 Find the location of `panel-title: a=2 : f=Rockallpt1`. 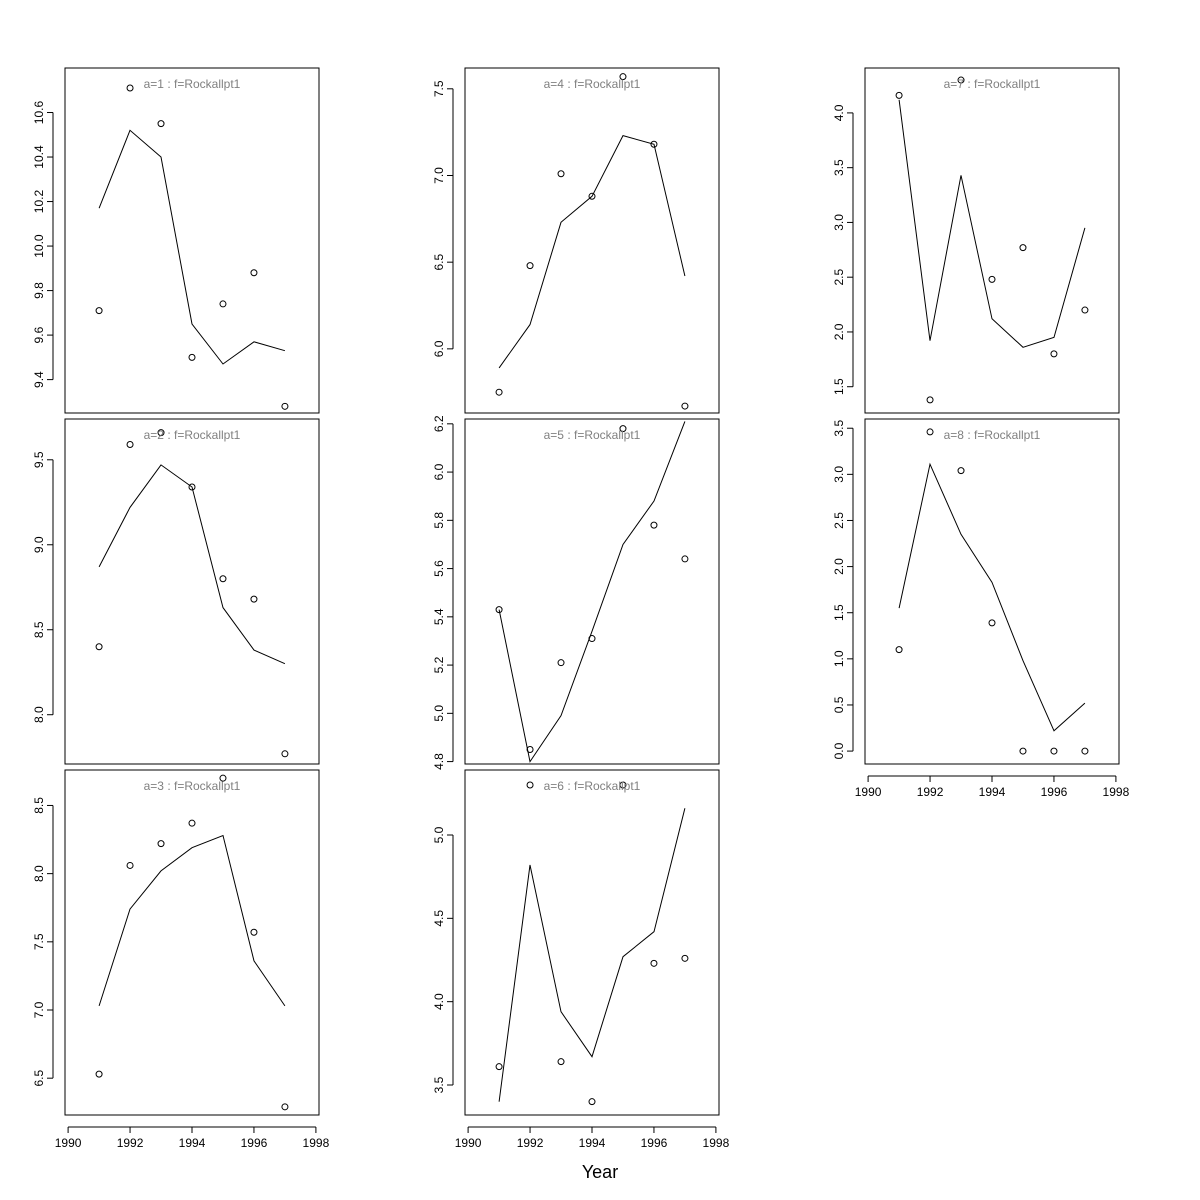

panel-title: a=2 : f=Rockallpt1 is located at coordinates (192, 435).